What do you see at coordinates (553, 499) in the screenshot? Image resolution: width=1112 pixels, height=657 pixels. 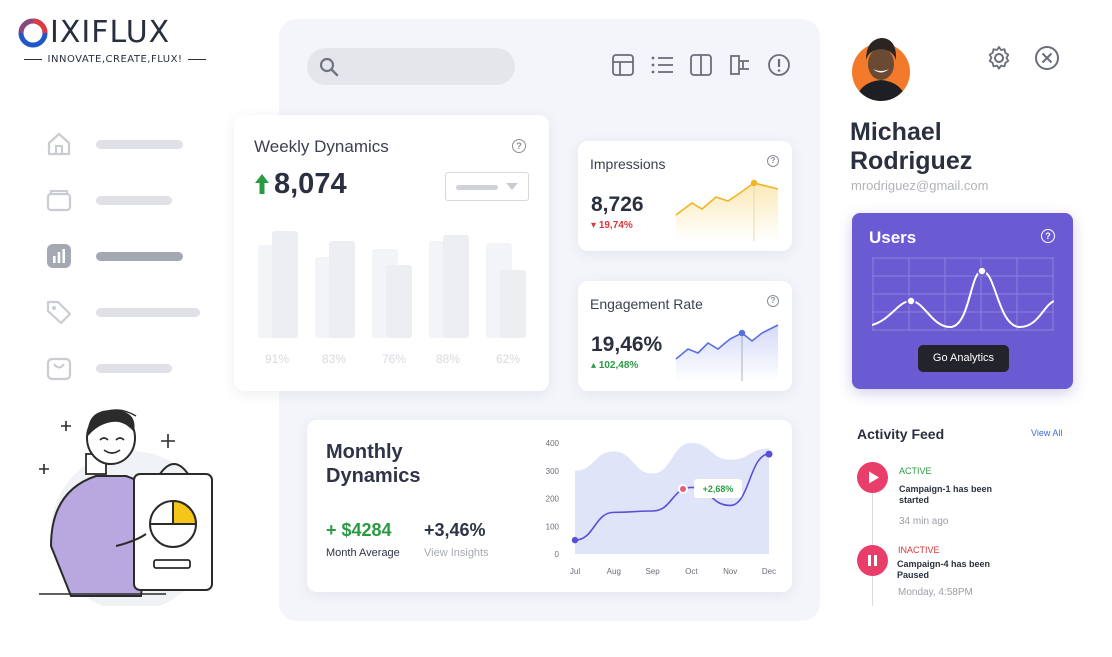 I see `y-tick-label: 200` at bounding box center [553, 499].